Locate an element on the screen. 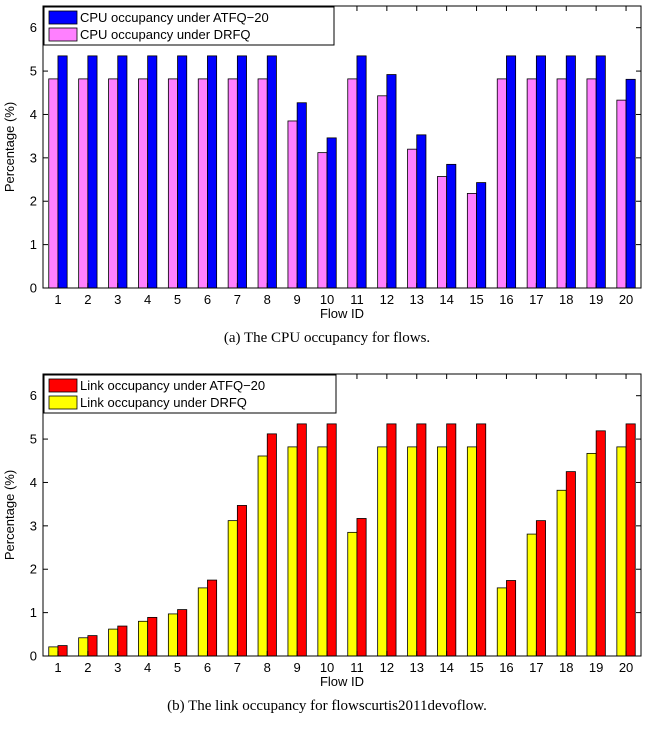  x-tick-label: 13 is located at coordinates (417, 667).